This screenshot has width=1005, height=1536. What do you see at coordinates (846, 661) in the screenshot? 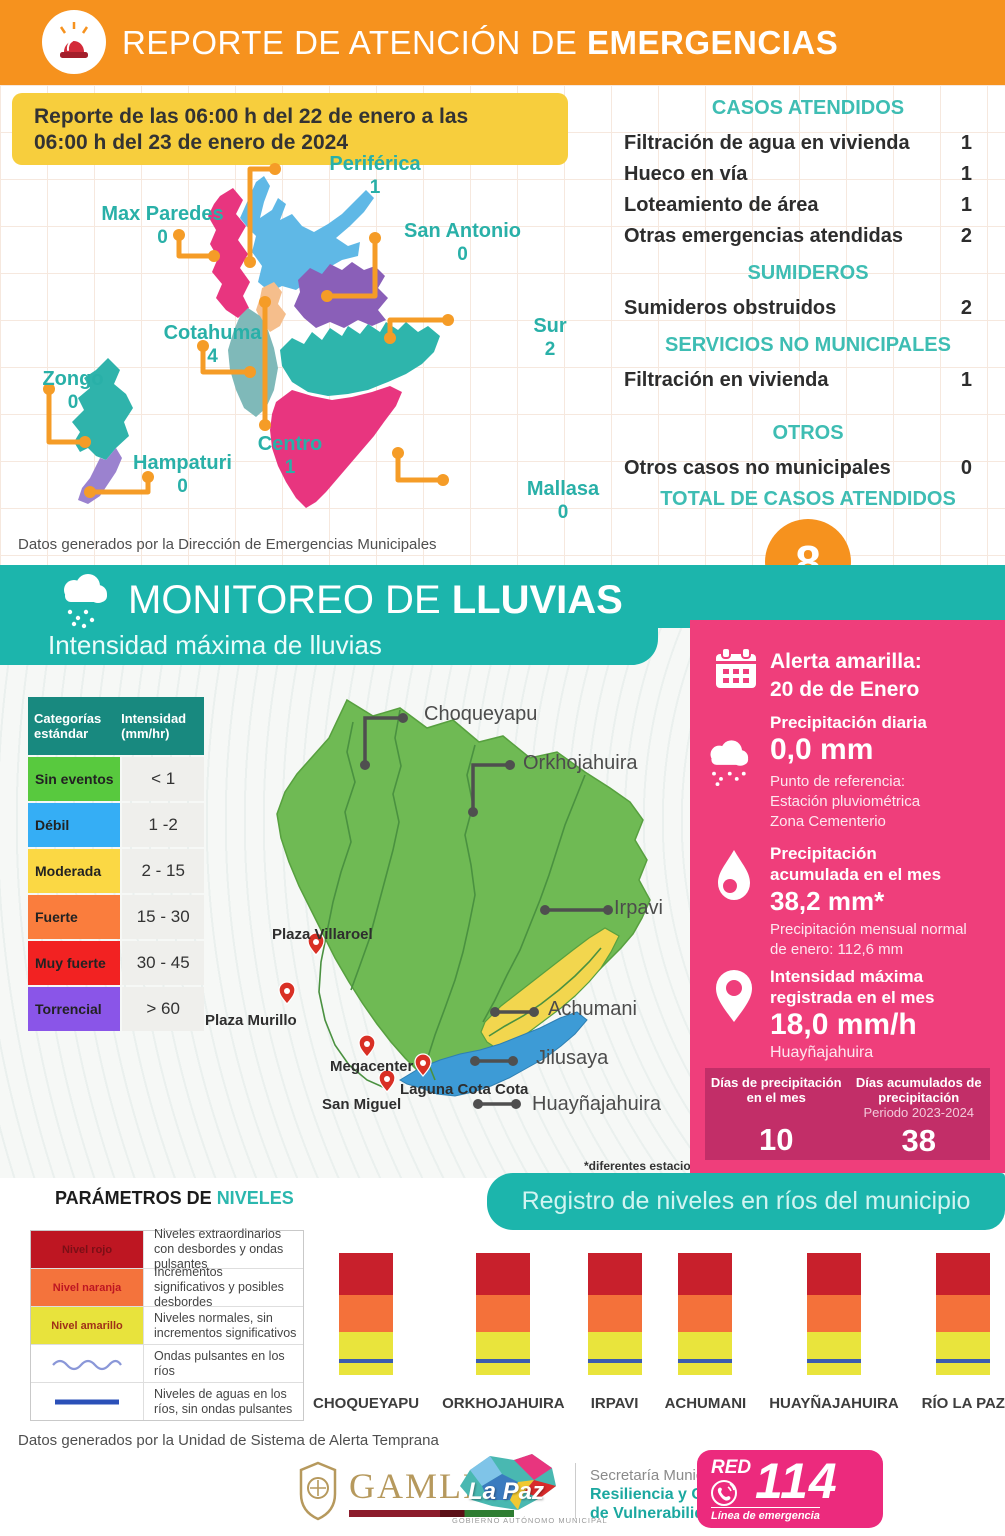
I see `alert-title: Alerta amarilla:` at bounding box center [846, 661].